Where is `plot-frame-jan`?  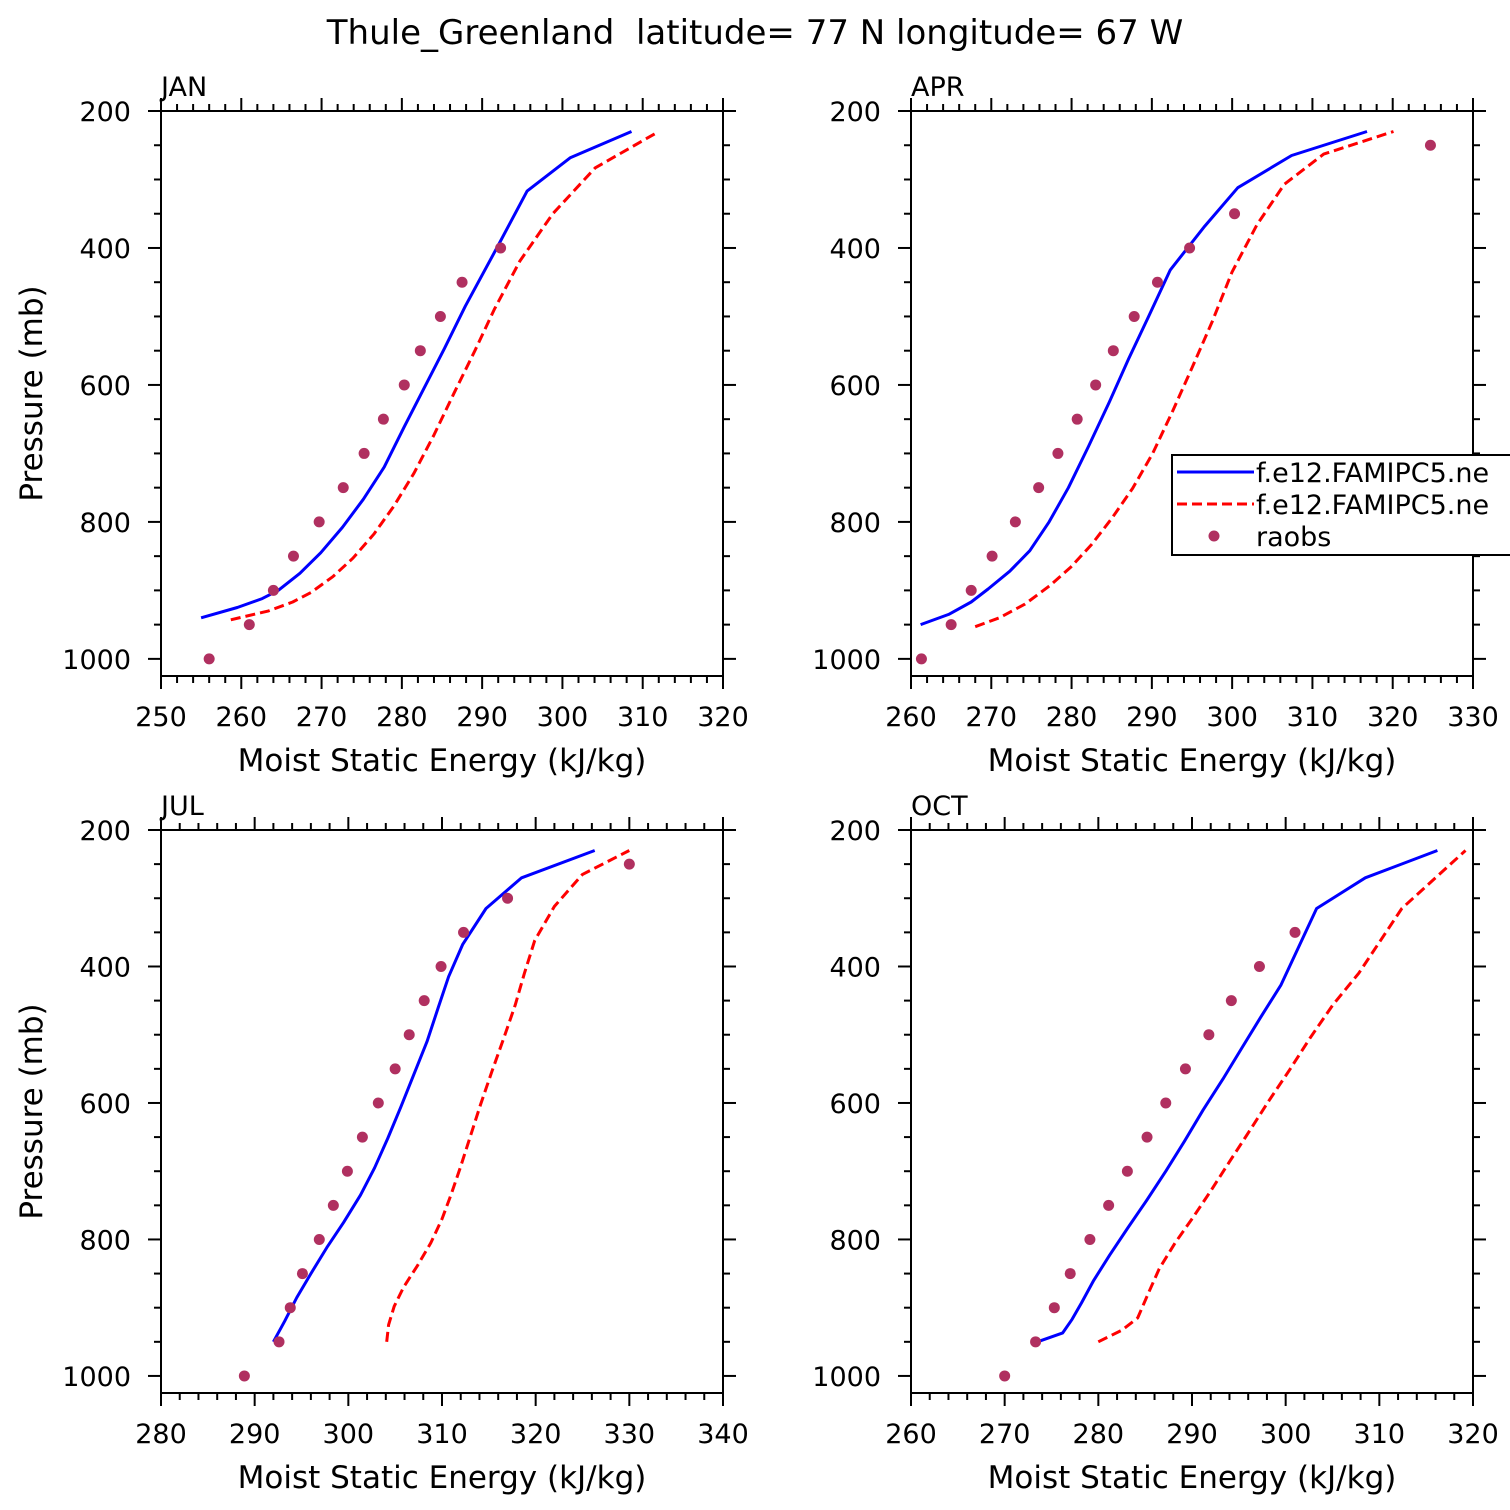 plot-frame-jan is located at coordinates (442, 393).